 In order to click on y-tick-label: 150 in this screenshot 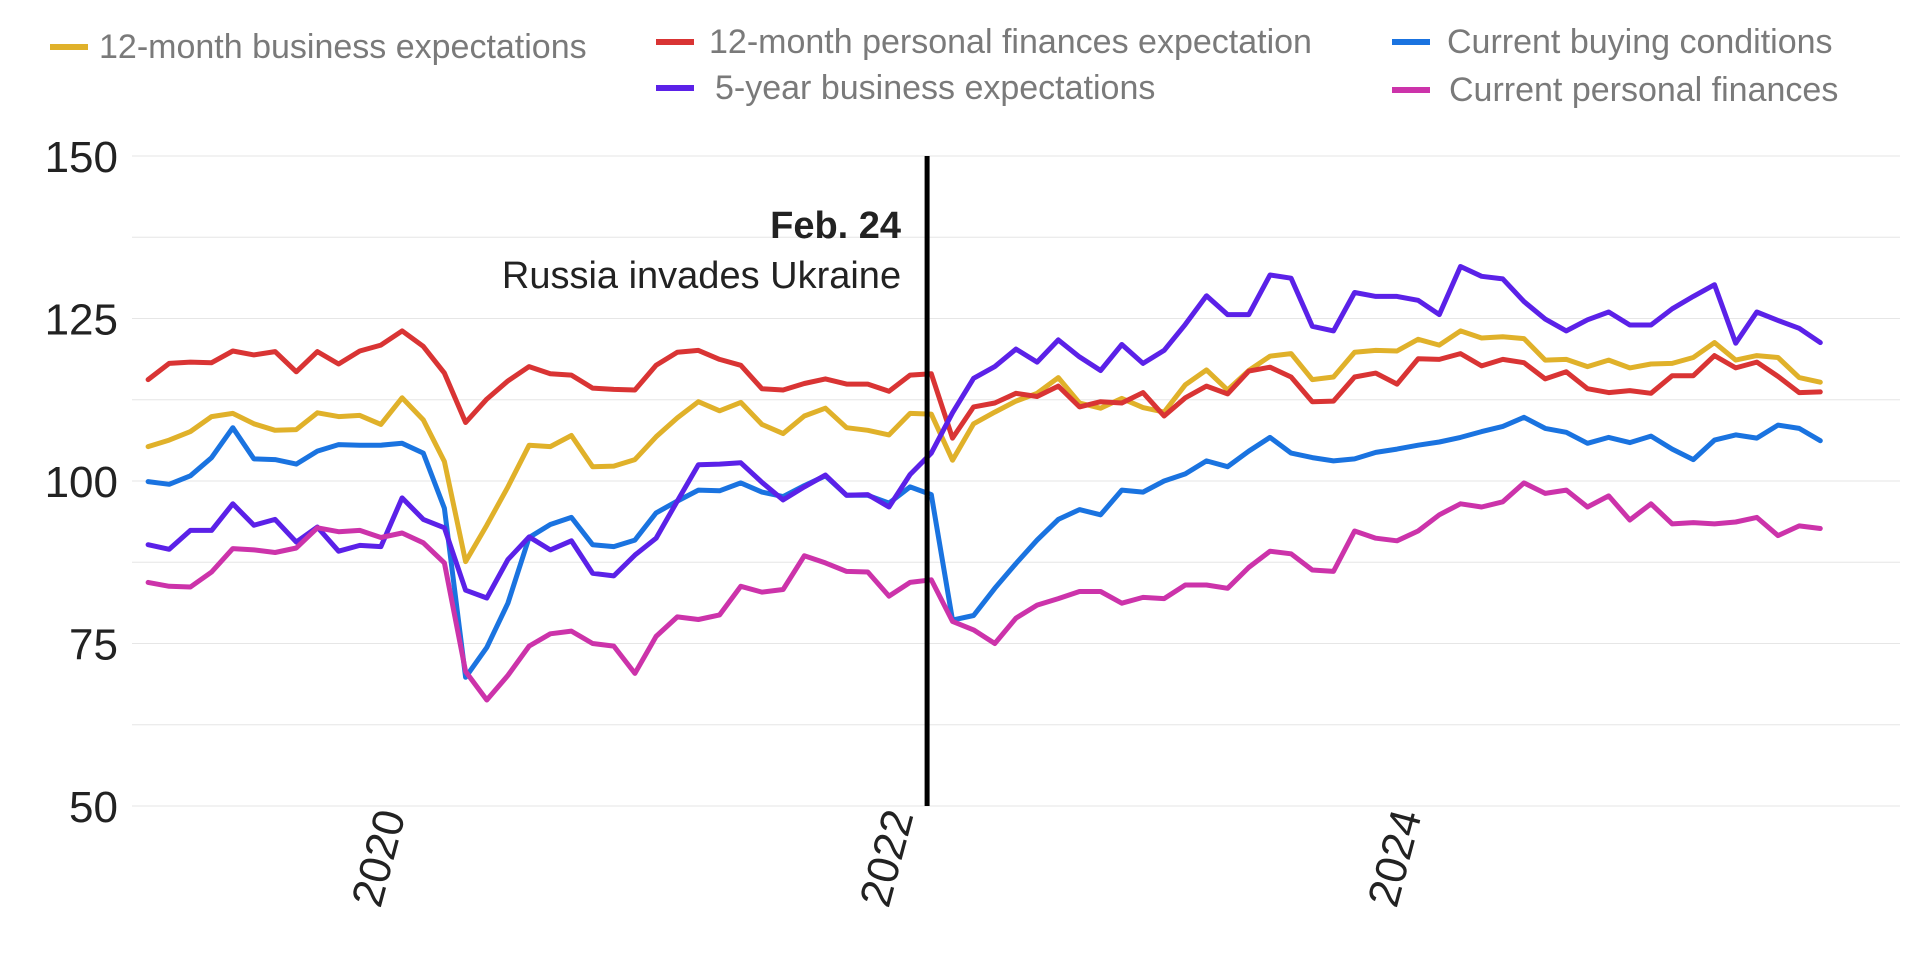, I will do `click(81, 157)`.